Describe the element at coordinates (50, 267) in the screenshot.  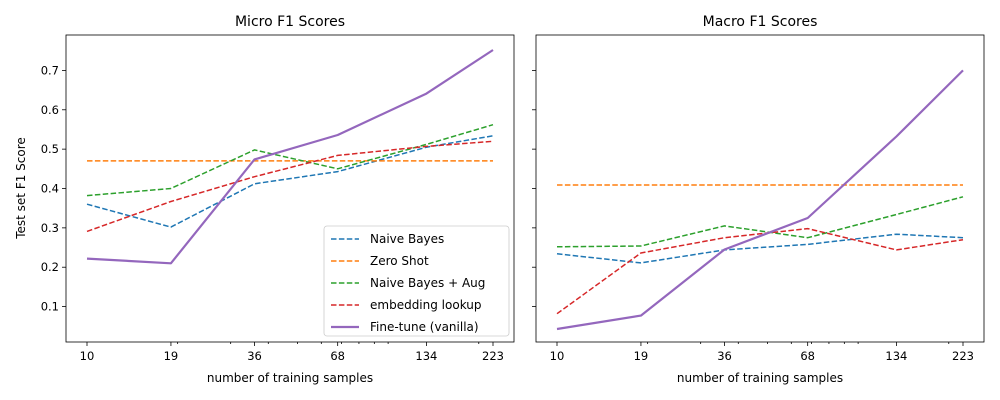
I see `micro-y-tick-label: 0.2` at that location.